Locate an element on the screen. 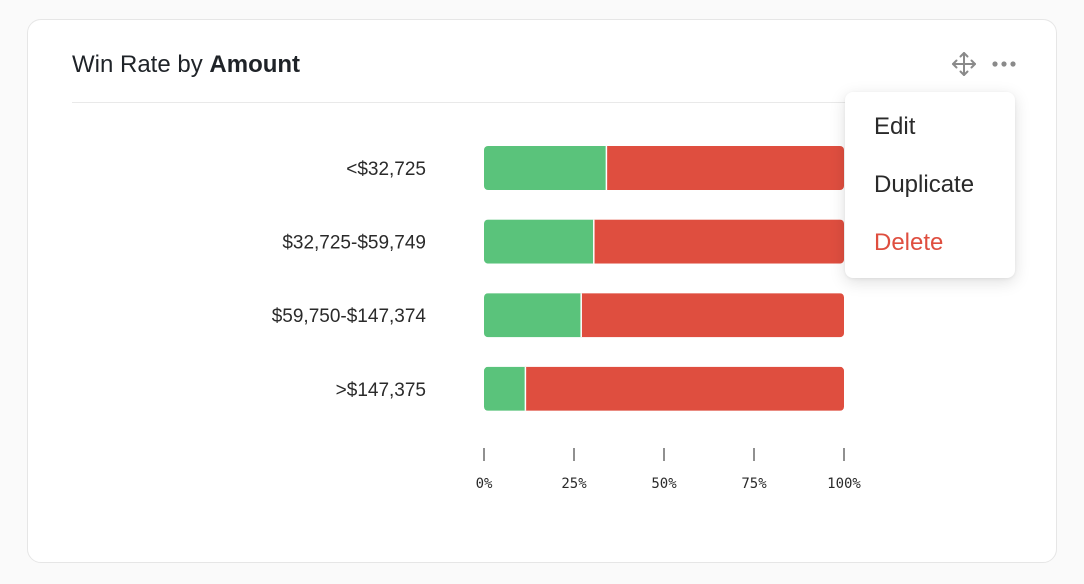 This screenshot has width=1084, height=584. card-title: Win Rate by Amount is located at coordinates (186, 65).